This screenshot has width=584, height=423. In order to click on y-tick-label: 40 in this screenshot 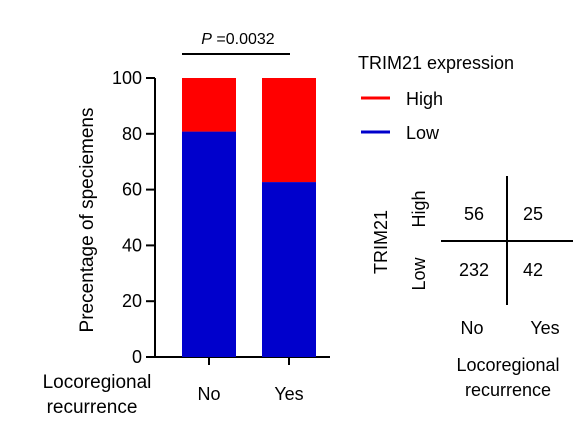, I will do `click(132, 245)`.